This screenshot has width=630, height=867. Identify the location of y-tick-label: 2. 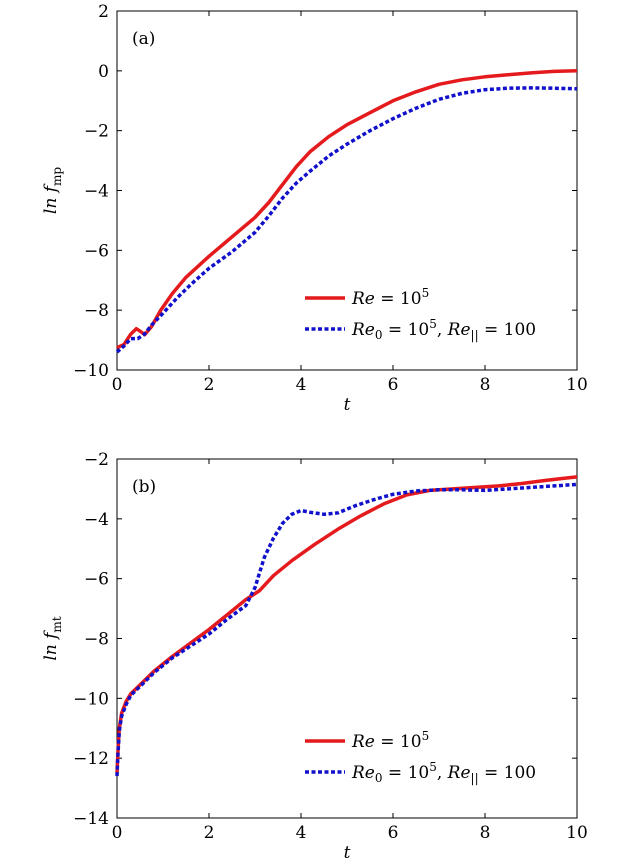
(103, 12).